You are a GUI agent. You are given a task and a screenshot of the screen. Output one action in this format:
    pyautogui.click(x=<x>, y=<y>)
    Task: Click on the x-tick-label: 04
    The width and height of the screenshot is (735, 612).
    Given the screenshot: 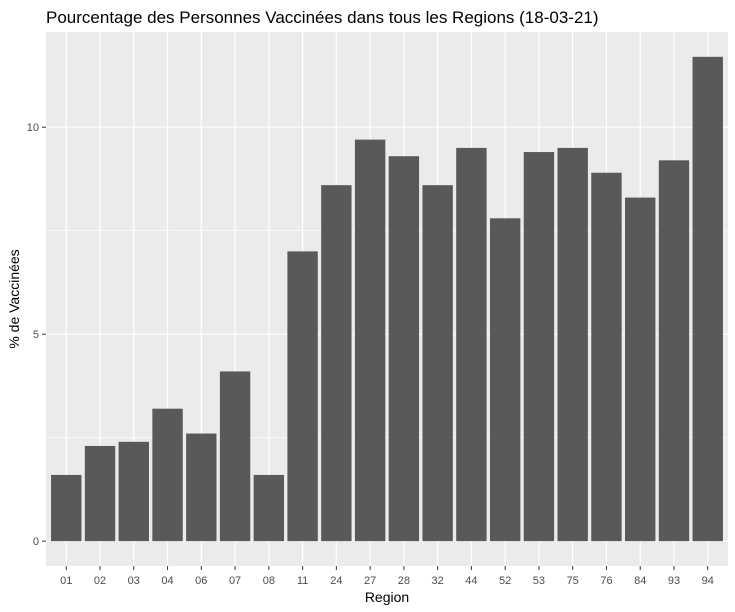 What is the action you would take?
    pyautogui.click(x=167, y=581)
    